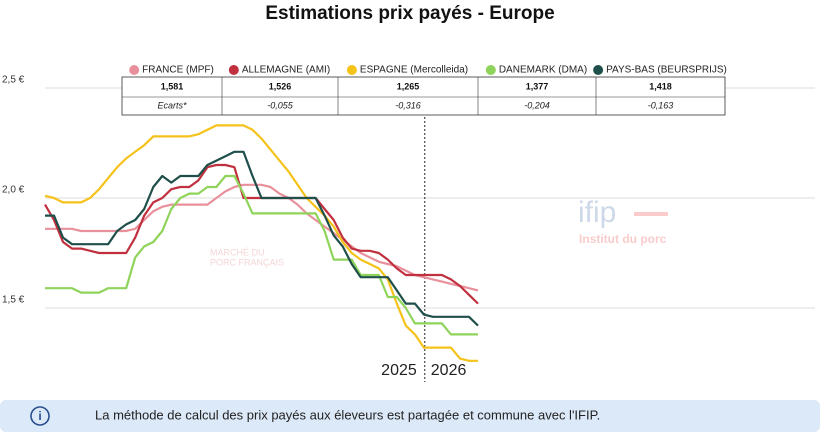 The image size is (820, 432). What do you see at coordinates (661, 105) in the screenshot?
I see `gap-cell: -0,163` at bounding box center [661, 105].